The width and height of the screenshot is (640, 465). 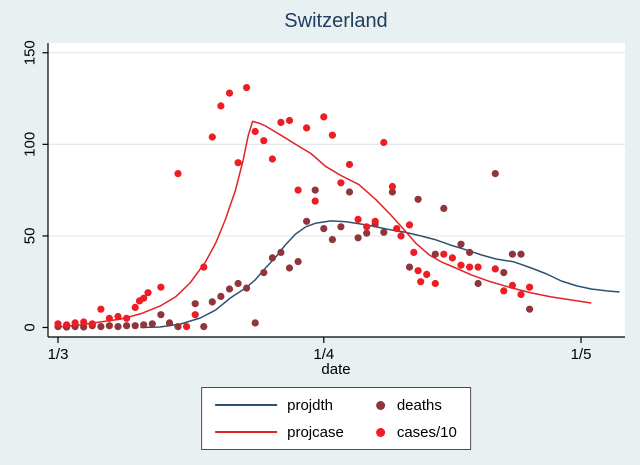 What do you see at coordinates (279, 405) in the screenshot?
I see `legend-entry-projdth: projdth` at bounding box center [279, 405].